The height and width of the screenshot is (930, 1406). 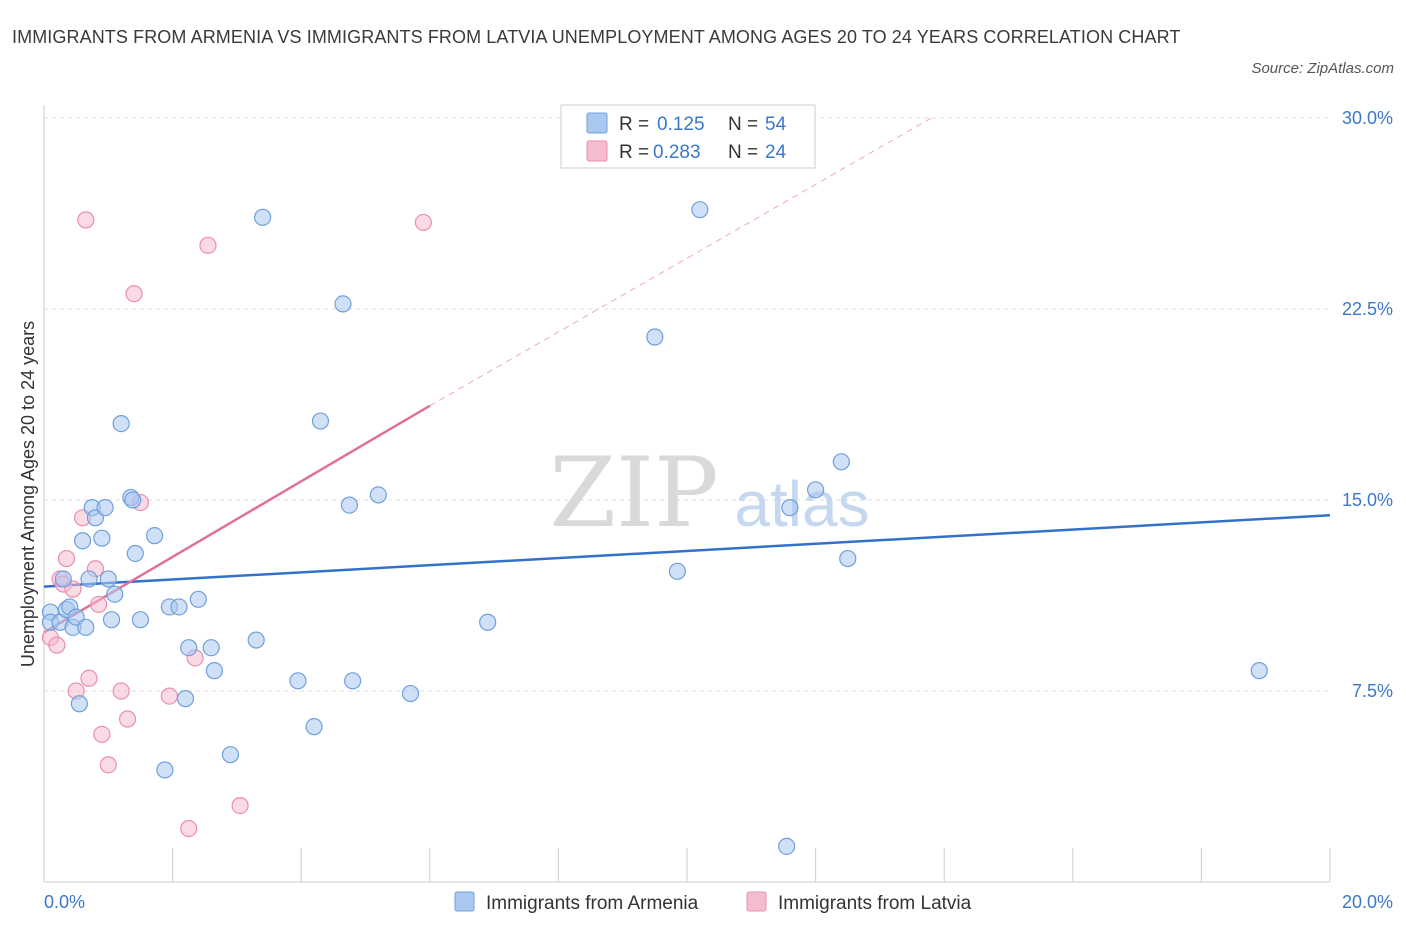 What do you see at coordinates (677, 152) in the screenshot?
I see `stats-r-value-latvia: 0.283` at bounding box center [677, 152].